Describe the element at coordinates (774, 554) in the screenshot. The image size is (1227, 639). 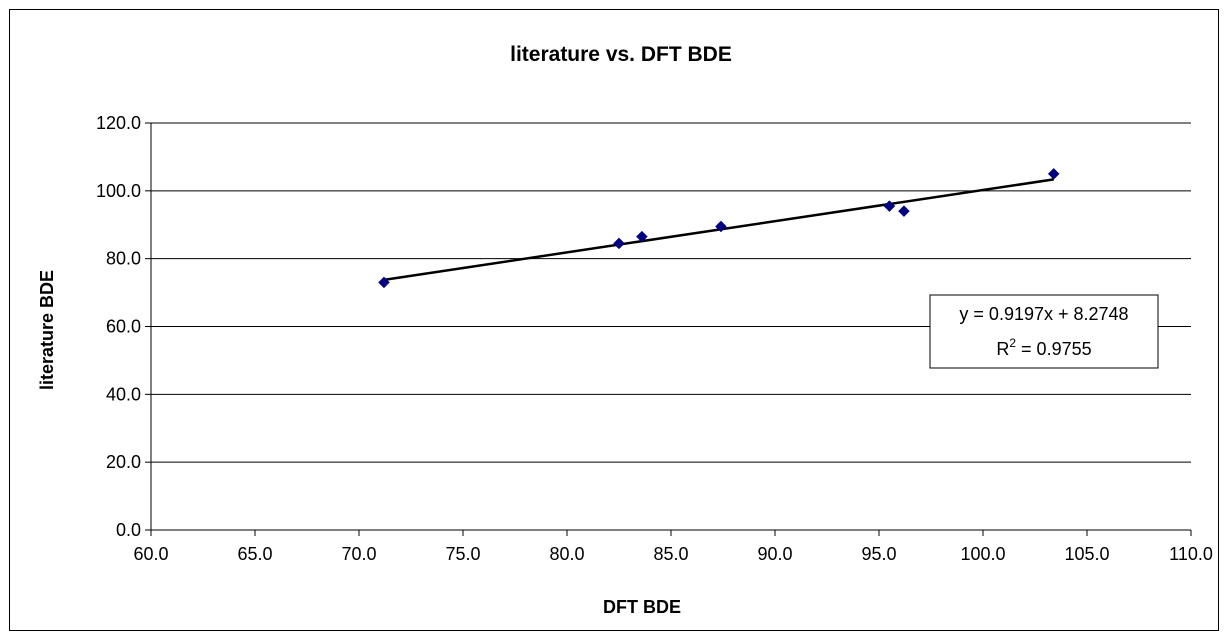
I see `x-tick-label: 90.0` at that location.